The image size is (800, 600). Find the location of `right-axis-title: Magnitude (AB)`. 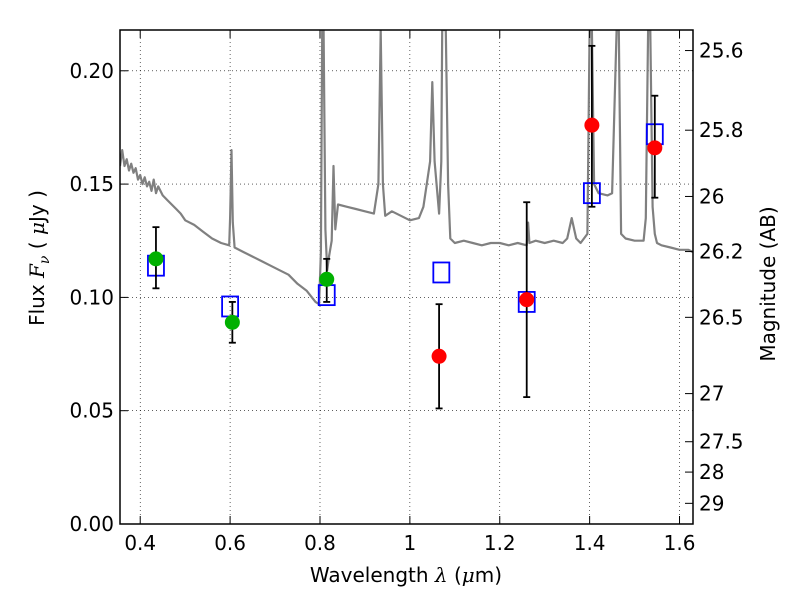

right-axis-title: Magnitude (AB) is located at coordinates (768, 283).